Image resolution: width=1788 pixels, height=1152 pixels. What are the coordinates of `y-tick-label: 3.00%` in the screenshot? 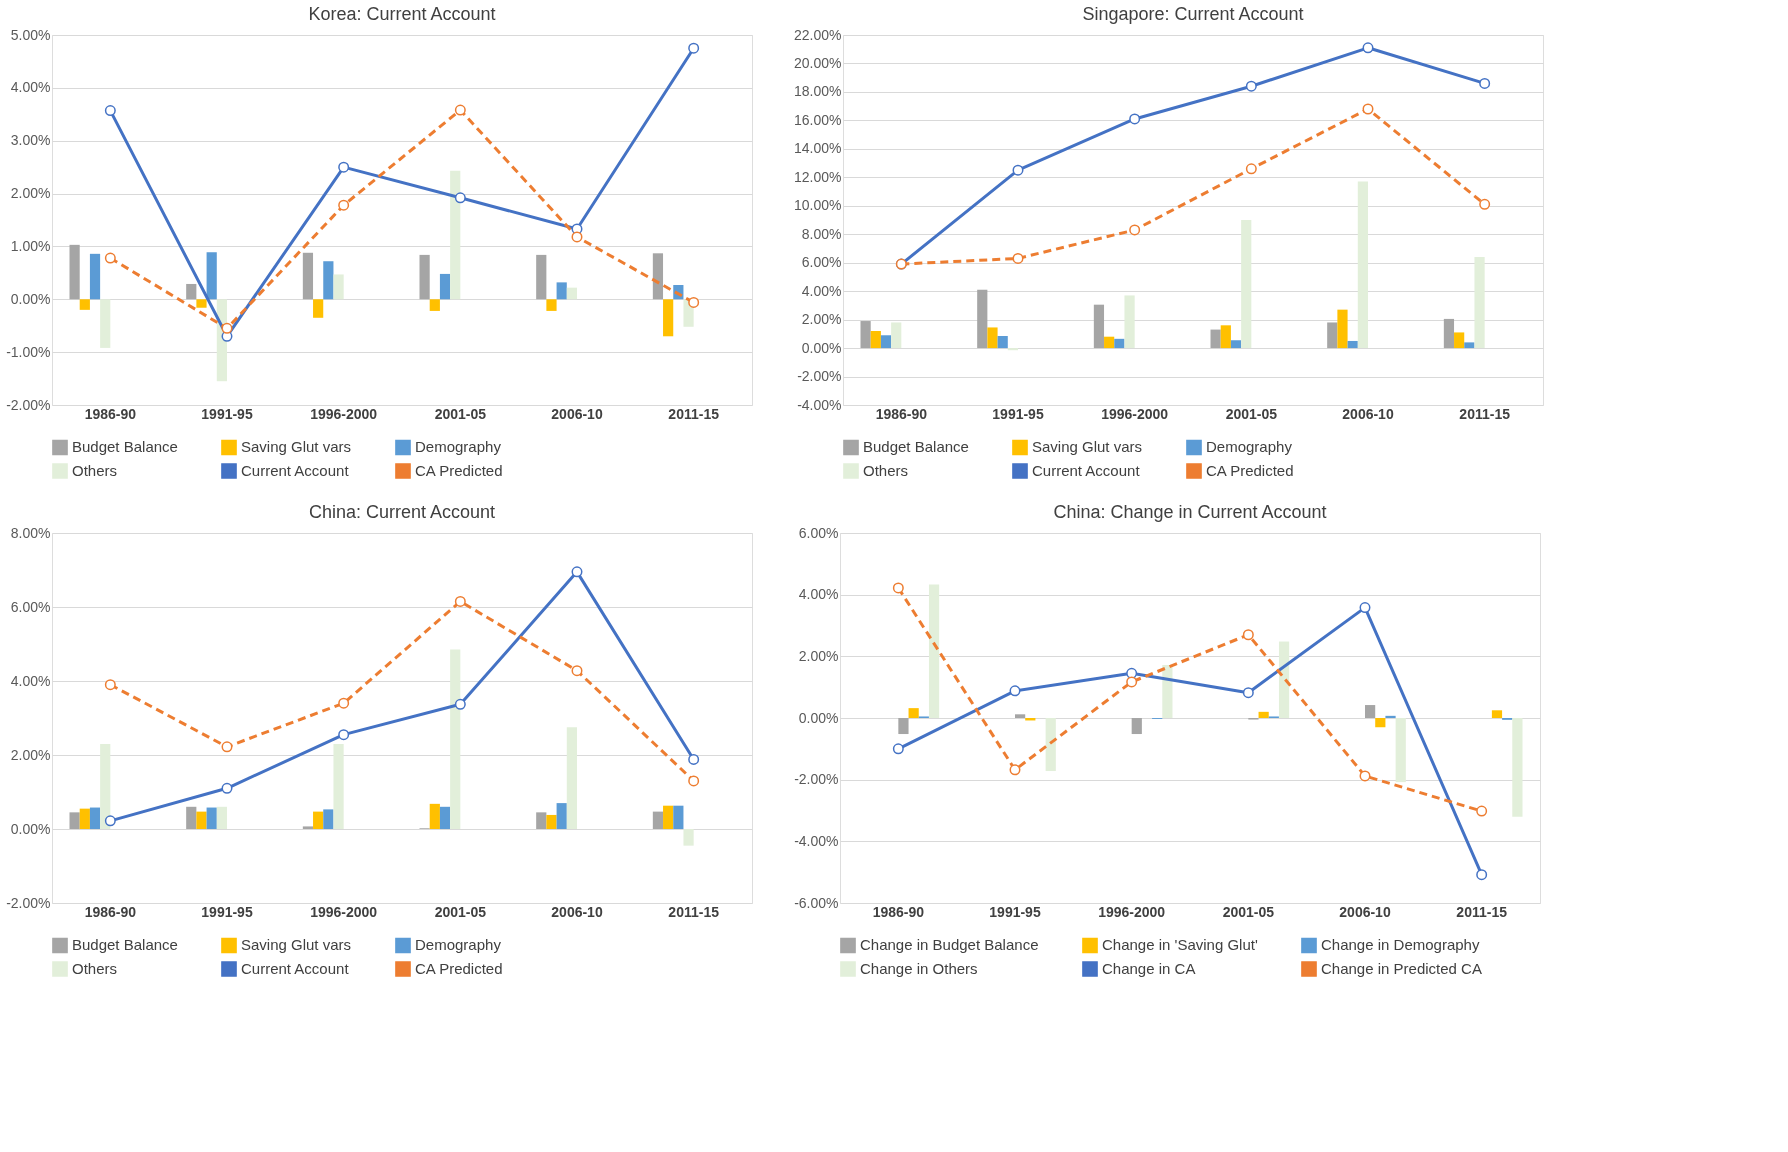 It's located at (30, 140).